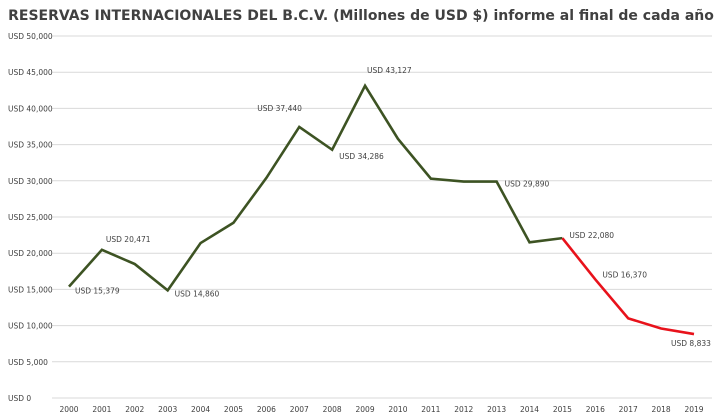 This screenshot has height=420, width=722. I want to click on data-label: USD 14,860, so click(197, 293).